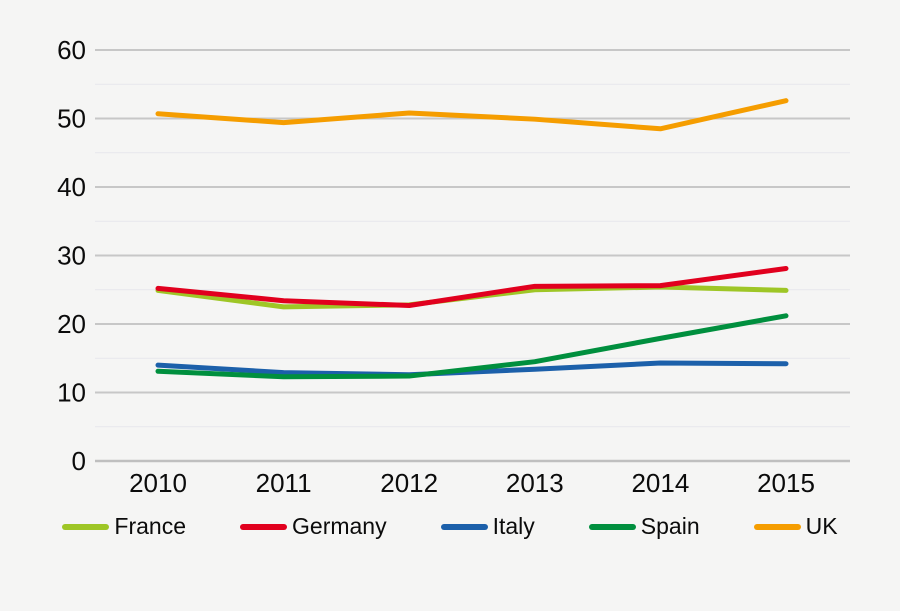  What do you see at coordinates (670, 526) in the screenshot?
I see `legend-label: Spain` at bounding box center [670, 526].